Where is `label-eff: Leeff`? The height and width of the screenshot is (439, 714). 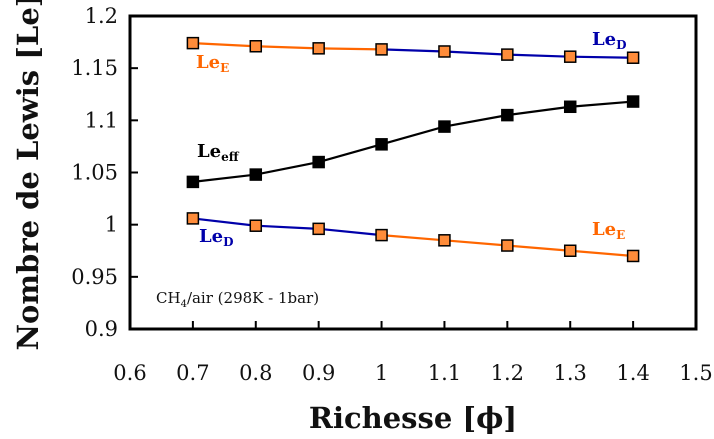
label-eff: Leeff is located at coordinates (218, 152).